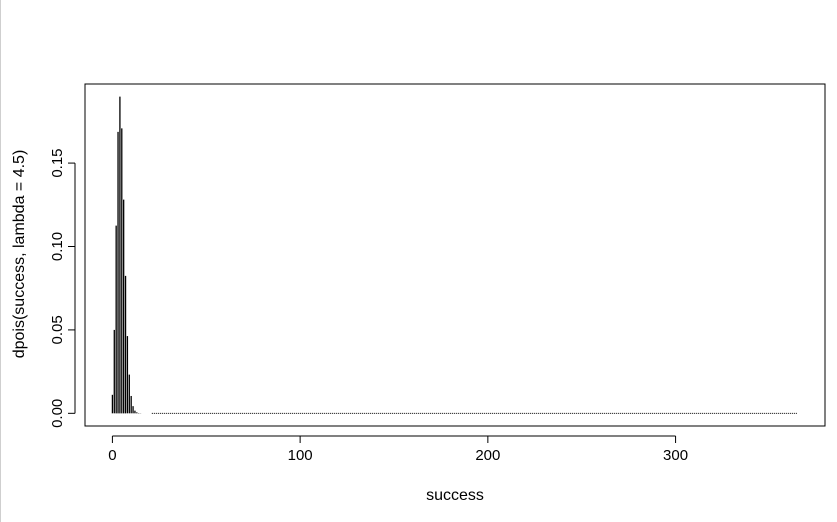  I want to click on x-axis: 0 100 200 300, so click(398, 449).